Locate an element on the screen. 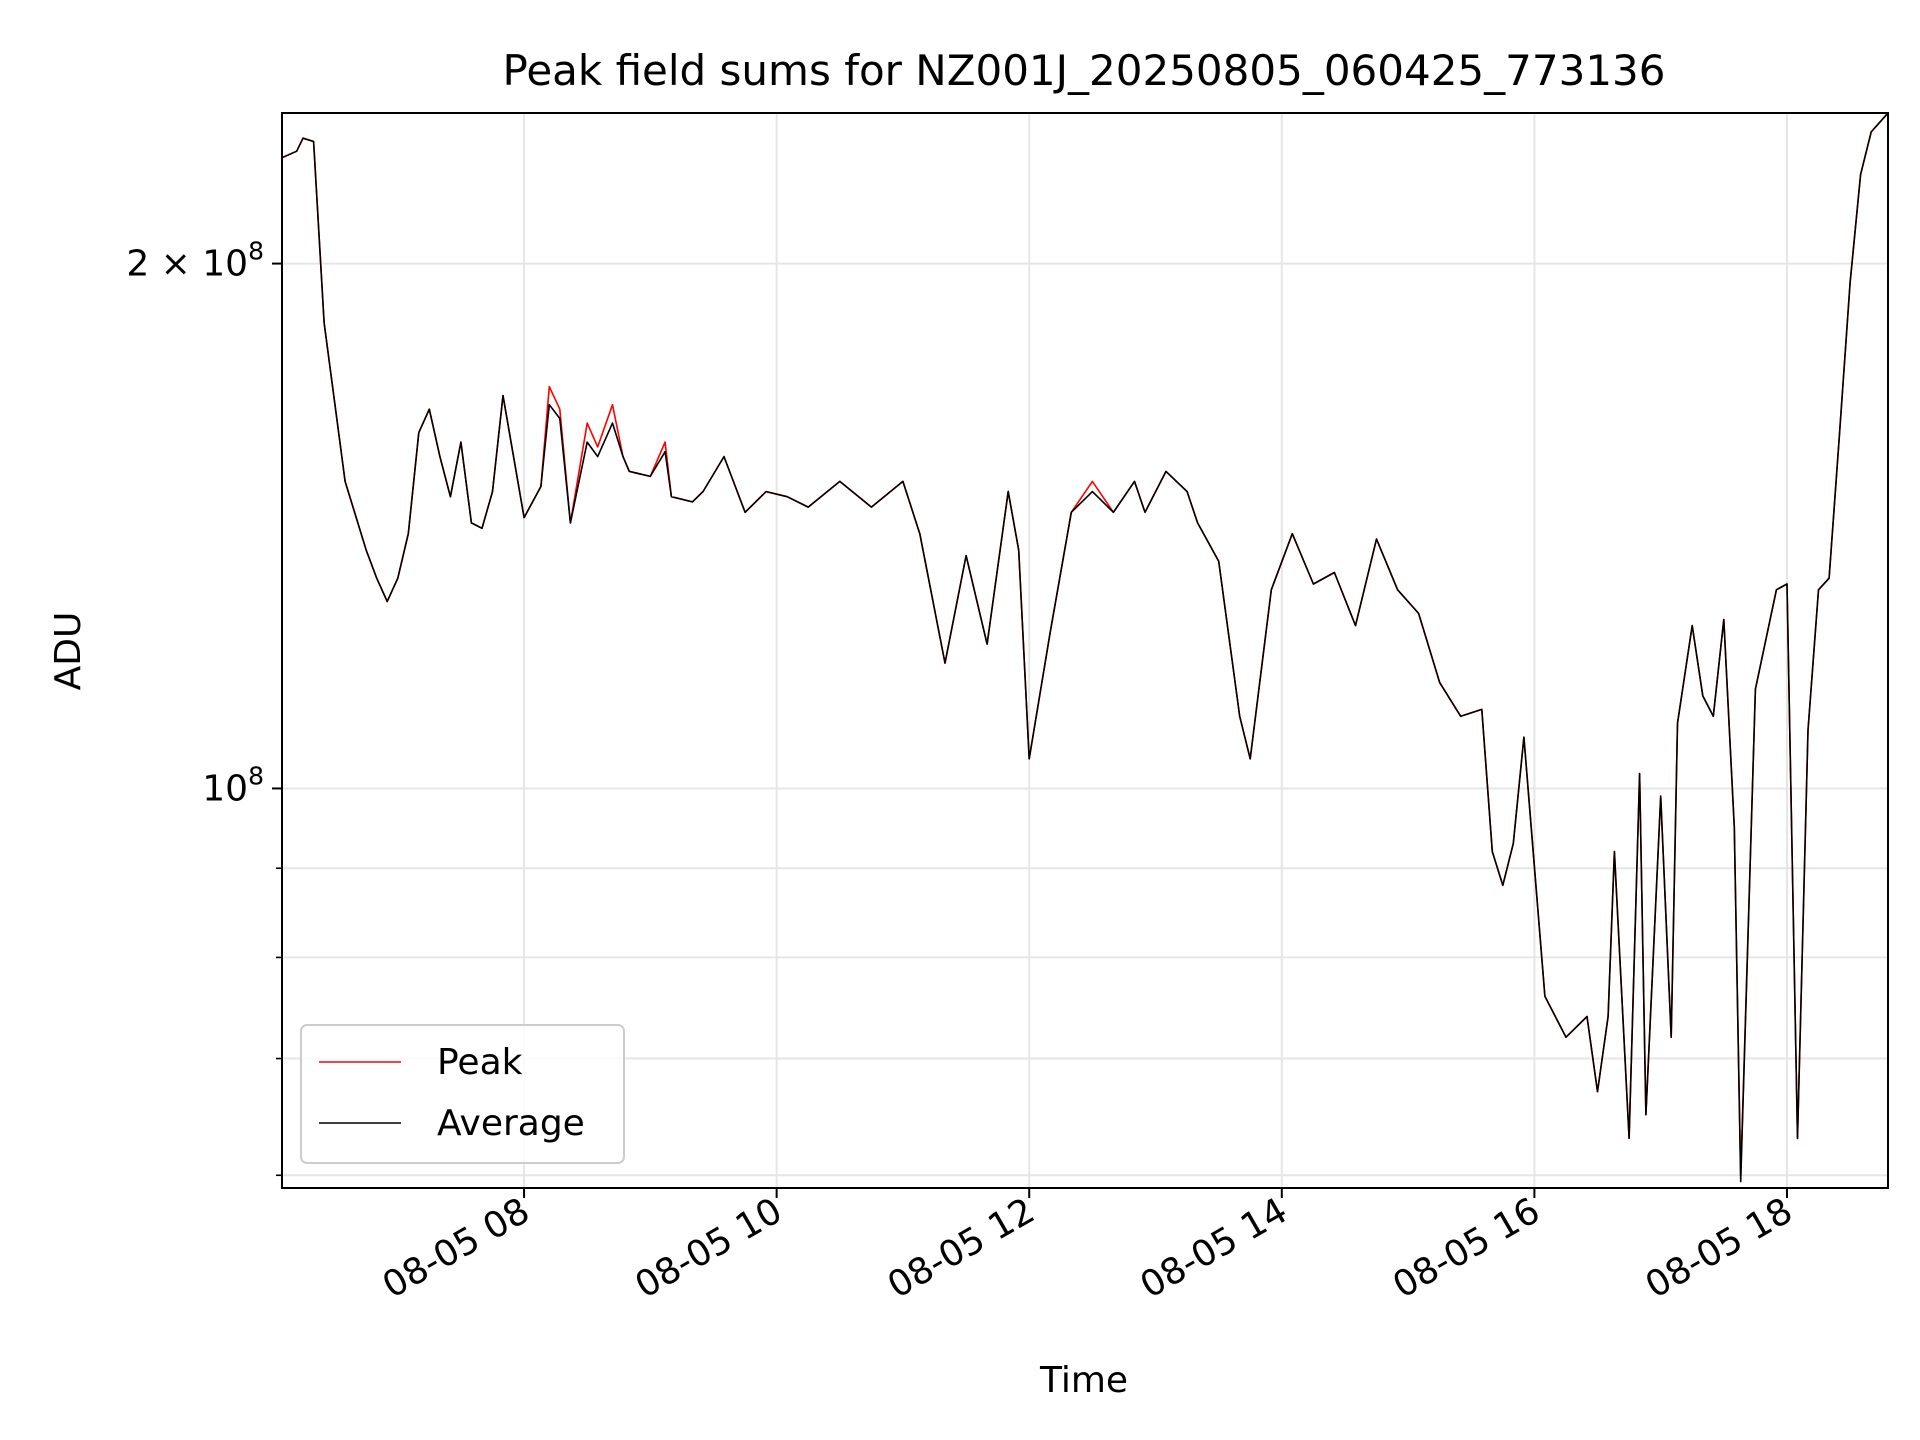 The width and height of the screenshot is (1920, 1440). legend-box is located at coordinates (462, 1094).